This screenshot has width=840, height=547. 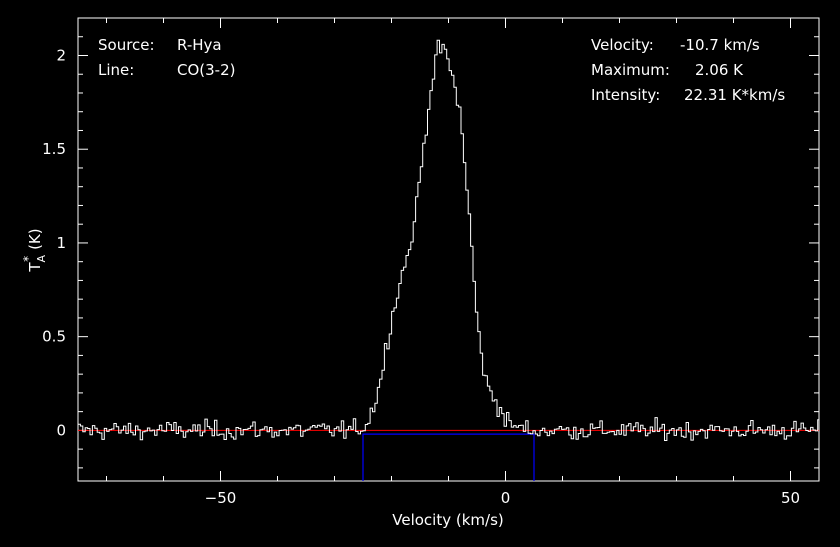 I want to click on y-axis-label-unit: (K), so click(x=35, y=239).